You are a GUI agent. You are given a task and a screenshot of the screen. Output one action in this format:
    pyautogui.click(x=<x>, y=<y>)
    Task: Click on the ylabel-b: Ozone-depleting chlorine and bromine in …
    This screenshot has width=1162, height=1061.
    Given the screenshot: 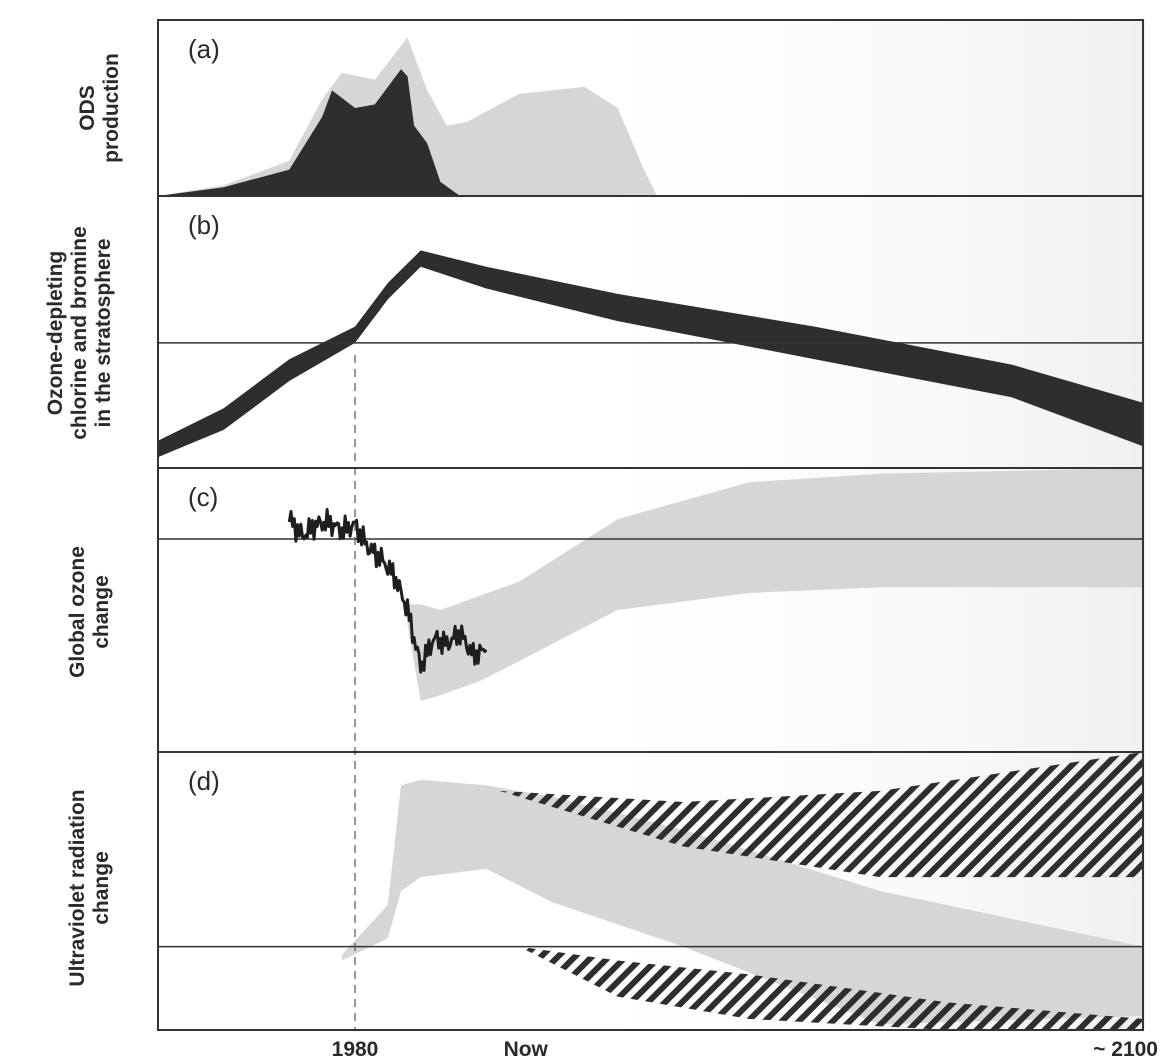 What is the action you would take?
    pyautogui.click(x=79, y=333)
    